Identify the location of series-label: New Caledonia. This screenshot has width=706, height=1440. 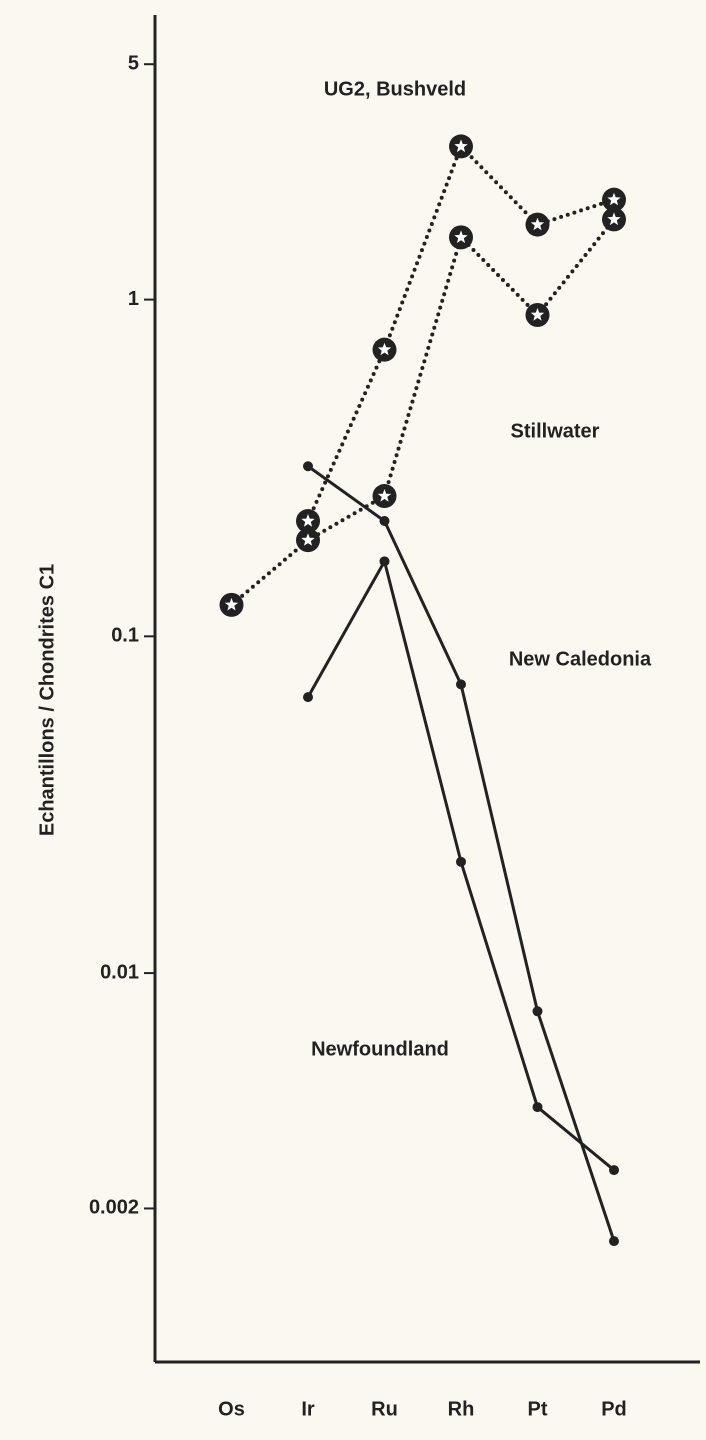
(580, 659).